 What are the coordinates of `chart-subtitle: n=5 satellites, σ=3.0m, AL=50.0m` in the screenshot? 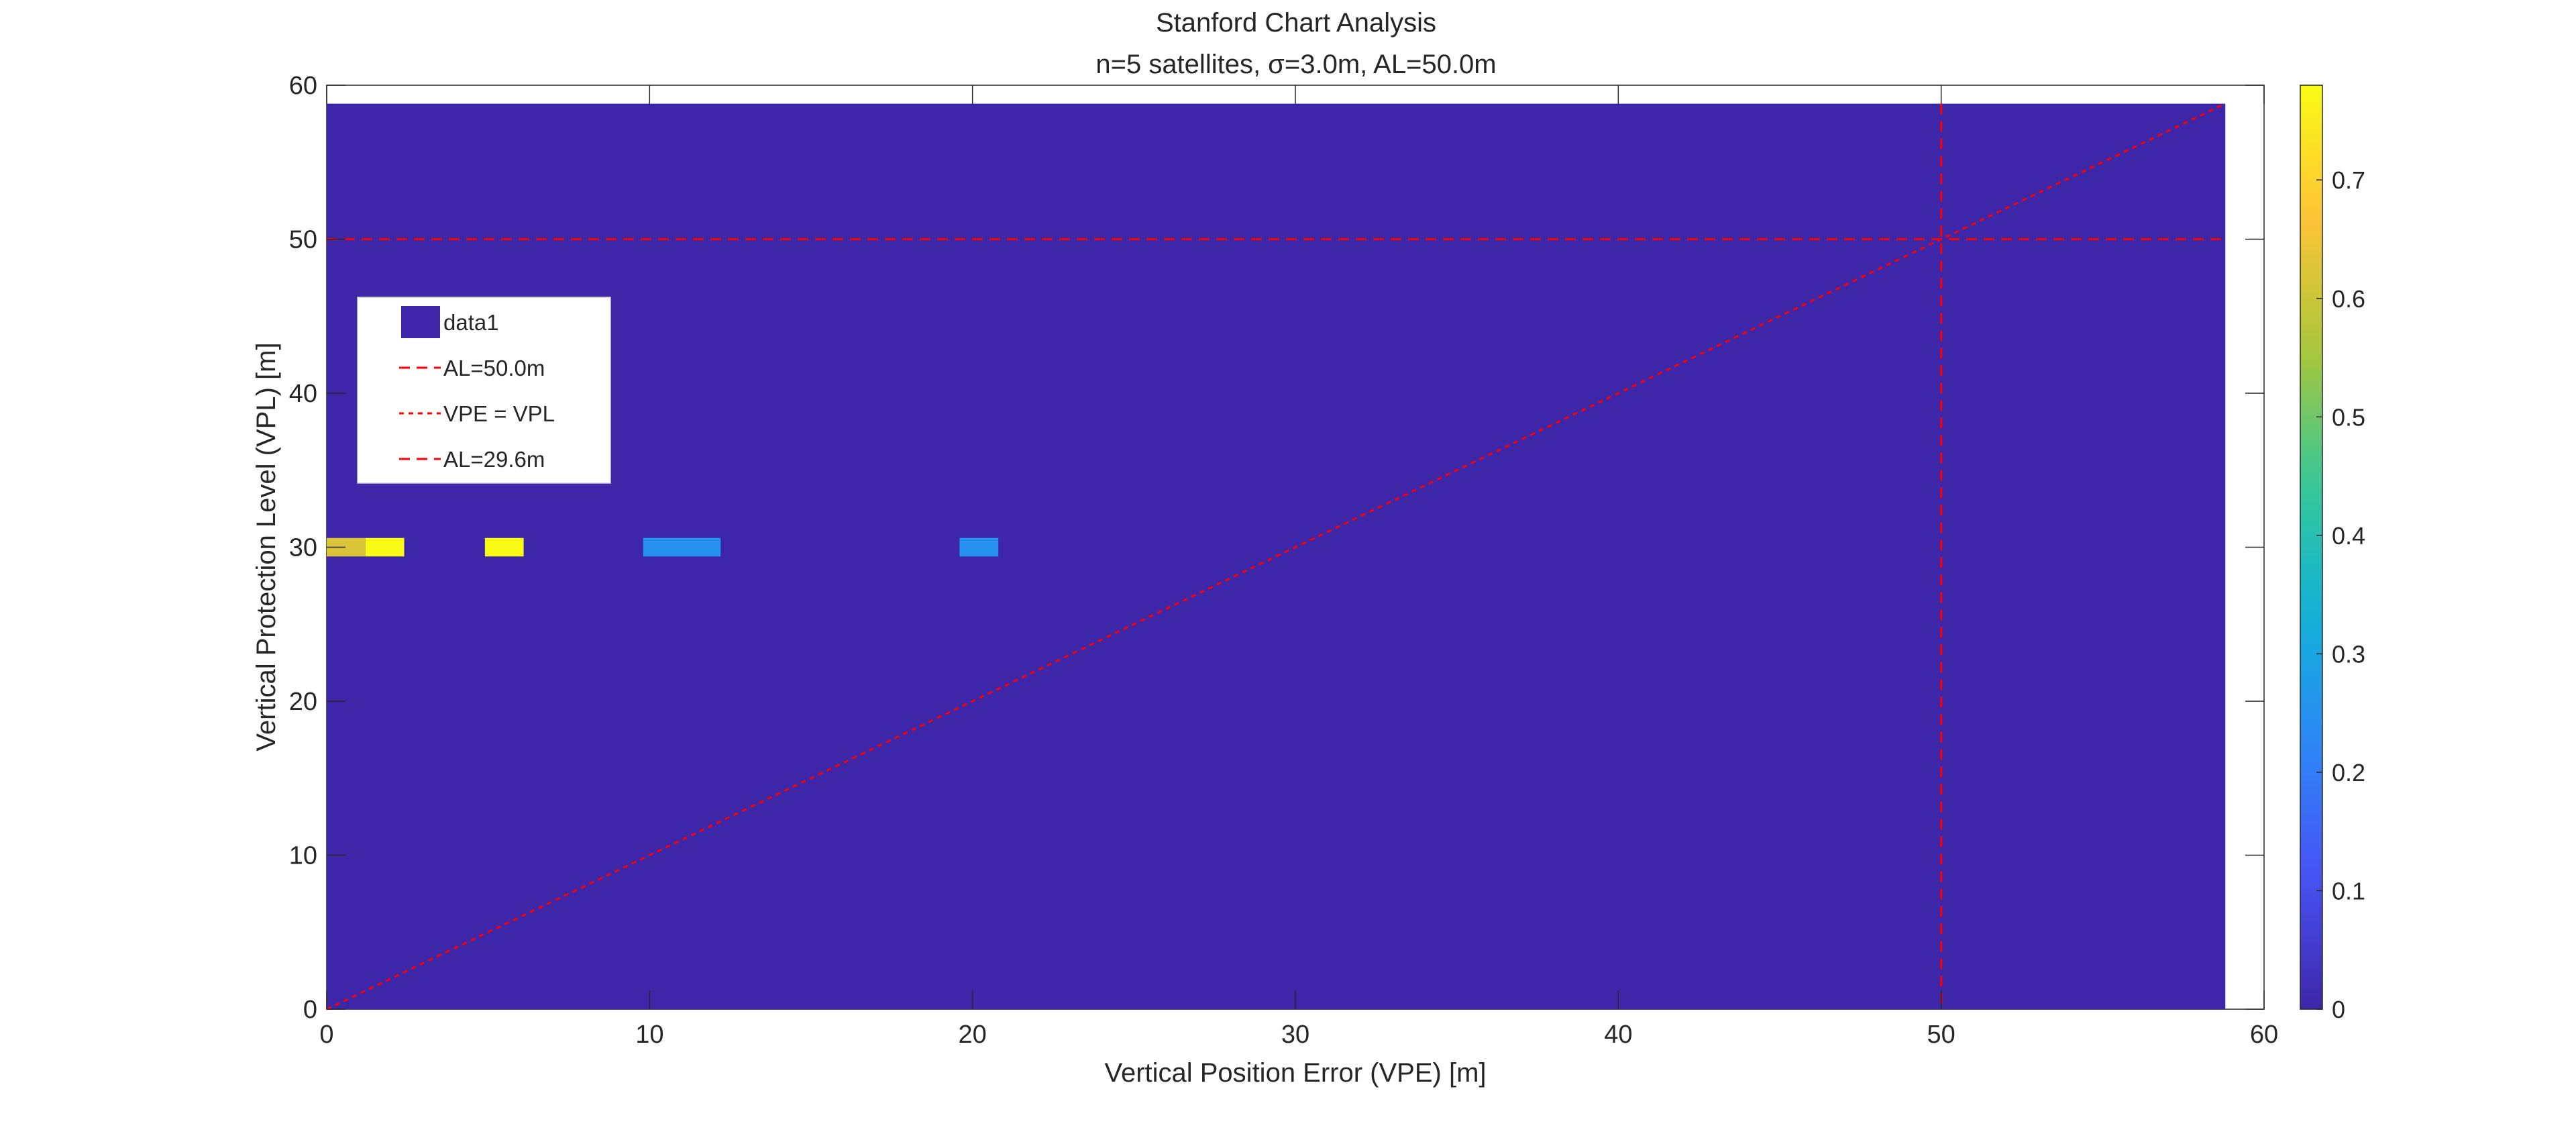 It's located at (1295, 65).